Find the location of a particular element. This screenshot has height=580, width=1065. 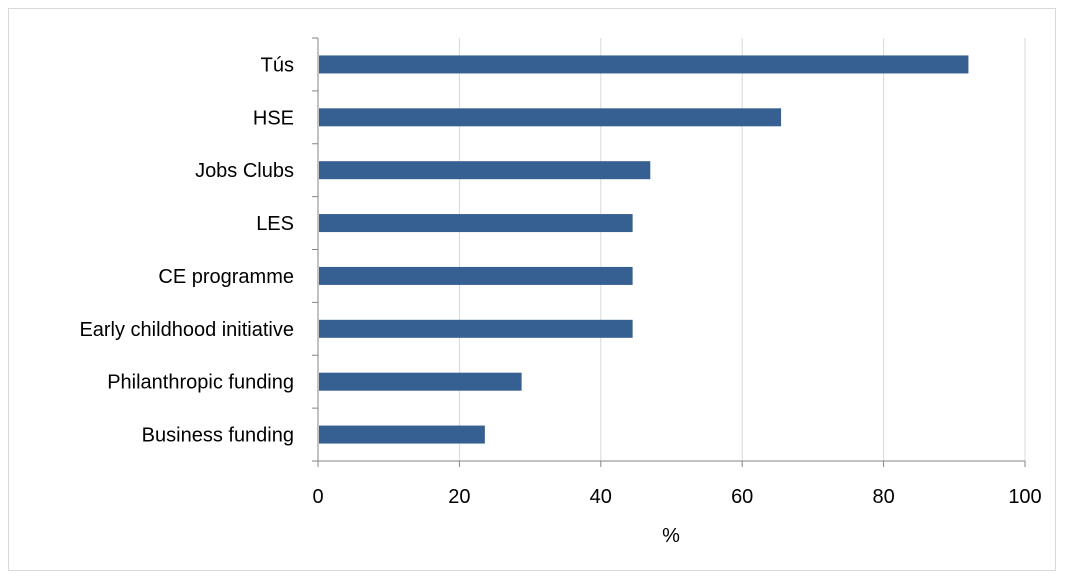

category-label-6: Philanthropic funding is located at coordinates (200, 383).